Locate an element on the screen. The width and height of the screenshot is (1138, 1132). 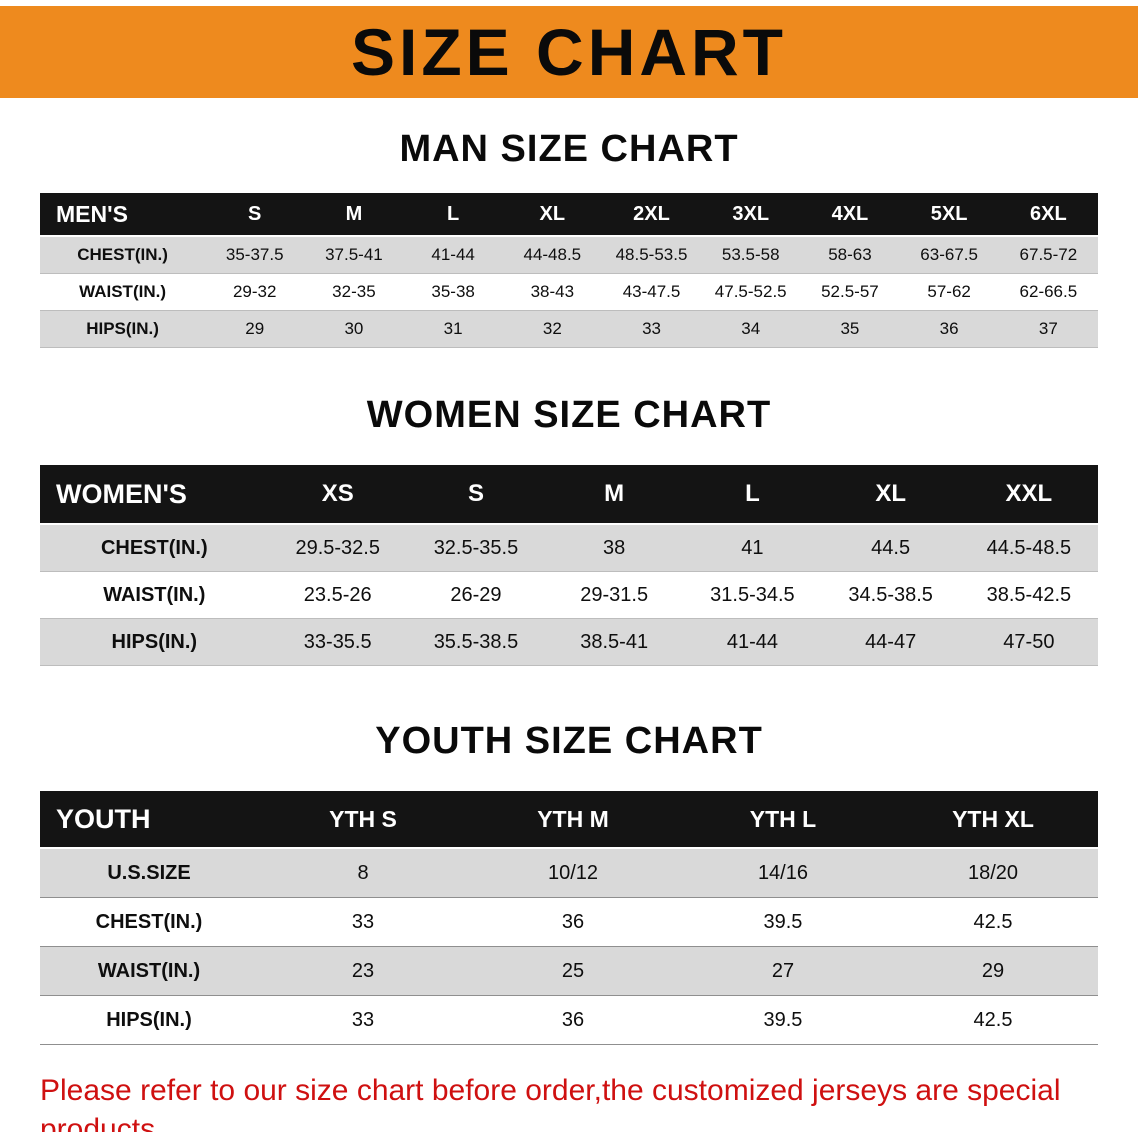
table-row: HIPS(IN.) 33 36 39.5 42.5 is located at coordinates (569, 1020).